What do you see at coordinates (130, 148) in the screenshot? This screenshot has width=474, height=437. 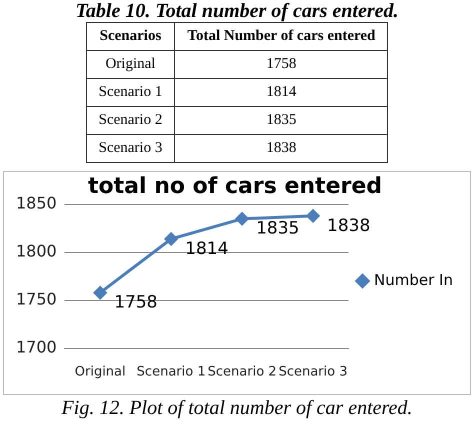 I see `category-label: Scenario 3` at bounding box center [130, 148].